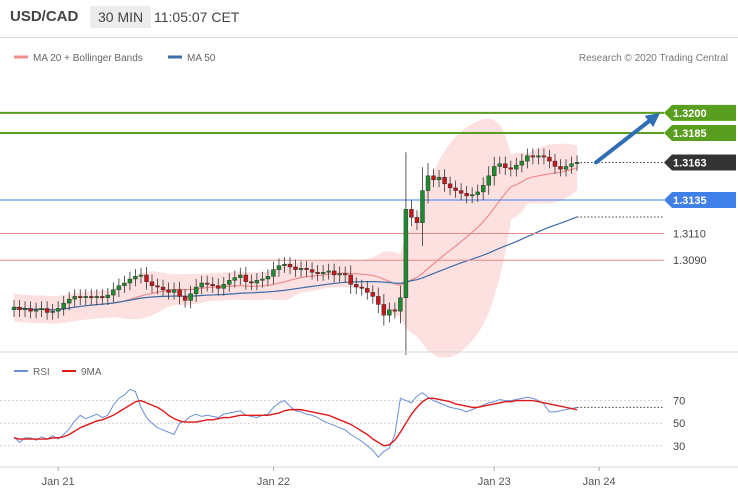 The height and width of the screenshot is (500, 738). Describe the element at coordinates (653, 58) in the screenshot. I see `copyright-label: Research © 2020 Trading Central` at that location.